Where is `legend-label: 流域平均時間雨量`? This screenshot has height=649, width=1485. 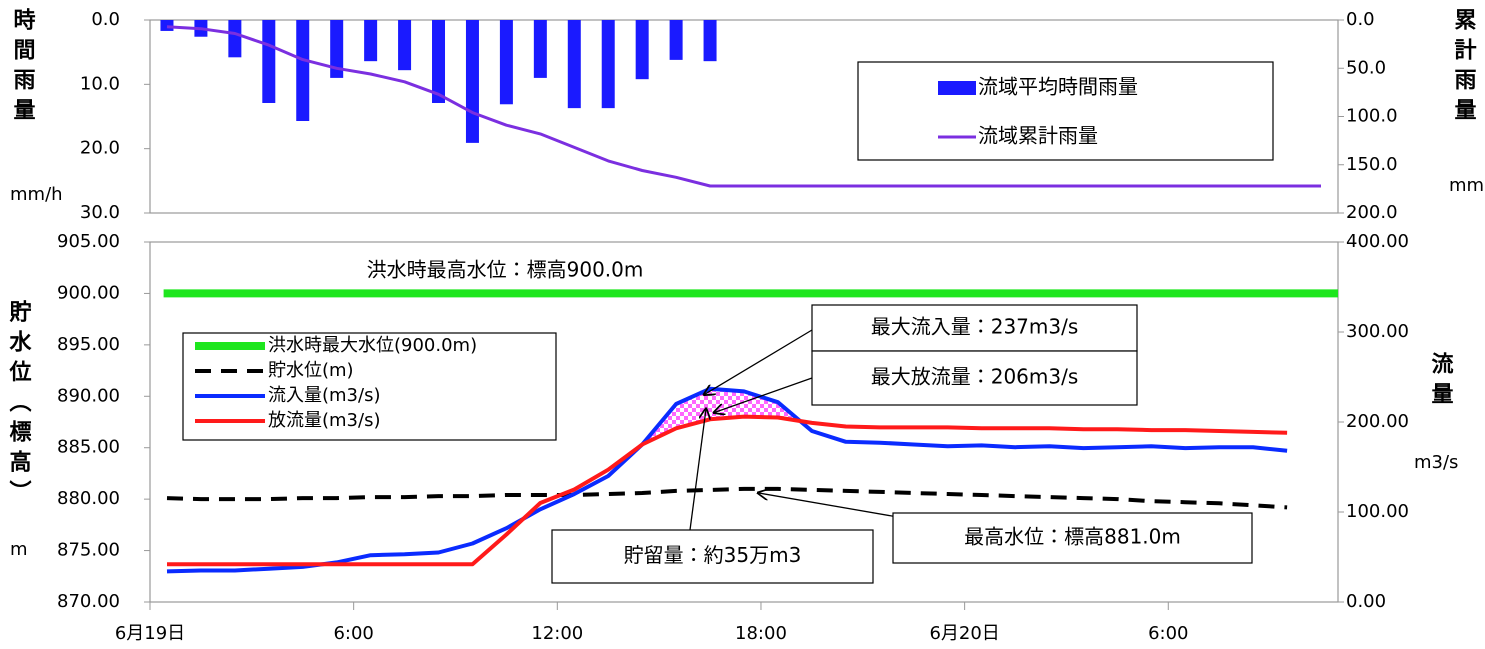 legend-label: 流域平均時間雨量 is located at coordinates (1058, 87).